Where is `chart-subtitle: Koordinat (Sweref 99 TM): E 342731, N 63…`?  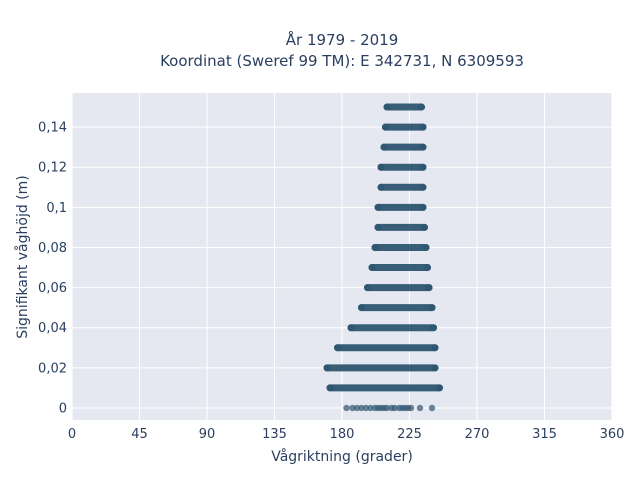 chart-subtitle: Koordinat (Sweref 99 TM): E 342731, N 63… is located at coordinates (342, 61).